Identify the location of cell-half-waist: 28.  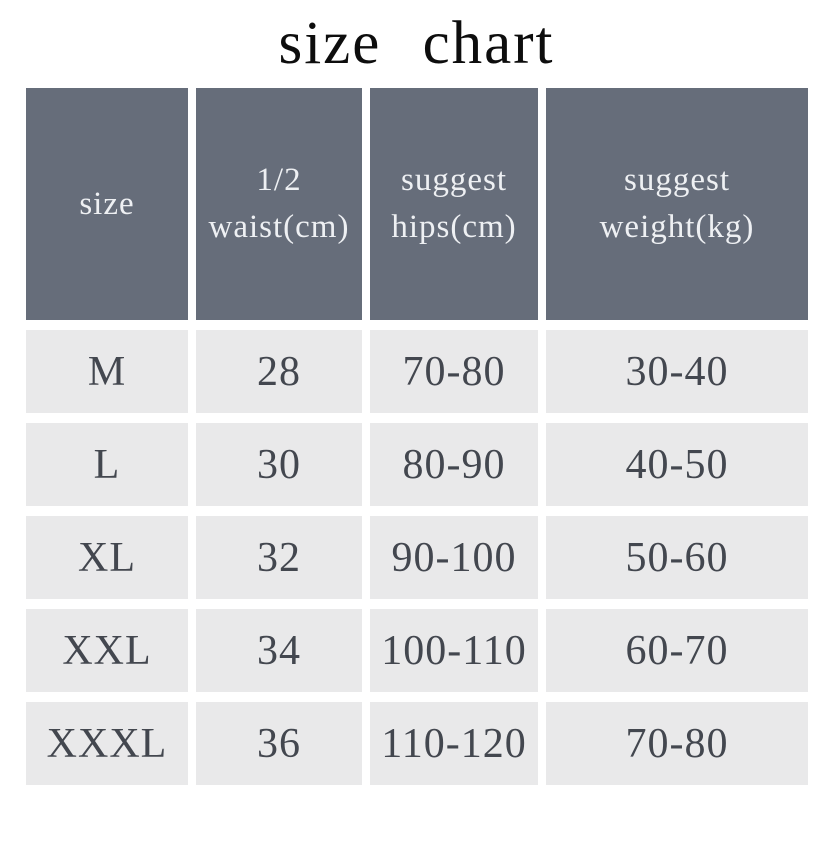
(279, 371).